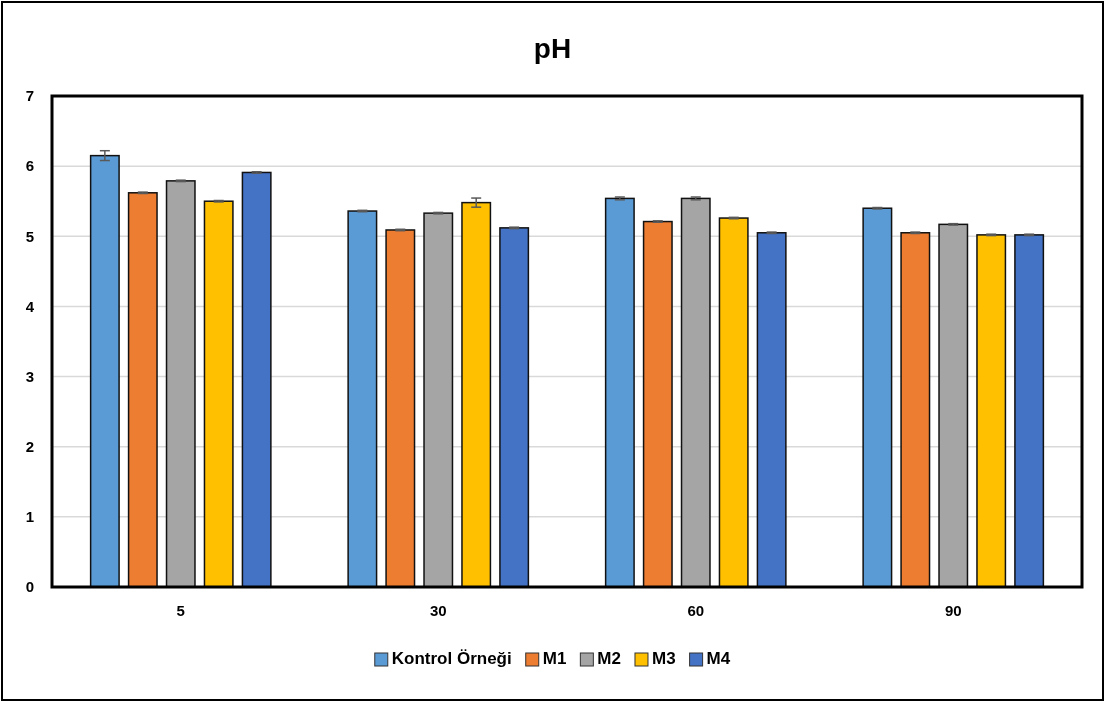 This screenshot has height=702, width=1105. What do you see at coordinates (180, 610) in the screenshot?
I see `x-tick-label: 5` at bounding box center [180, 610].